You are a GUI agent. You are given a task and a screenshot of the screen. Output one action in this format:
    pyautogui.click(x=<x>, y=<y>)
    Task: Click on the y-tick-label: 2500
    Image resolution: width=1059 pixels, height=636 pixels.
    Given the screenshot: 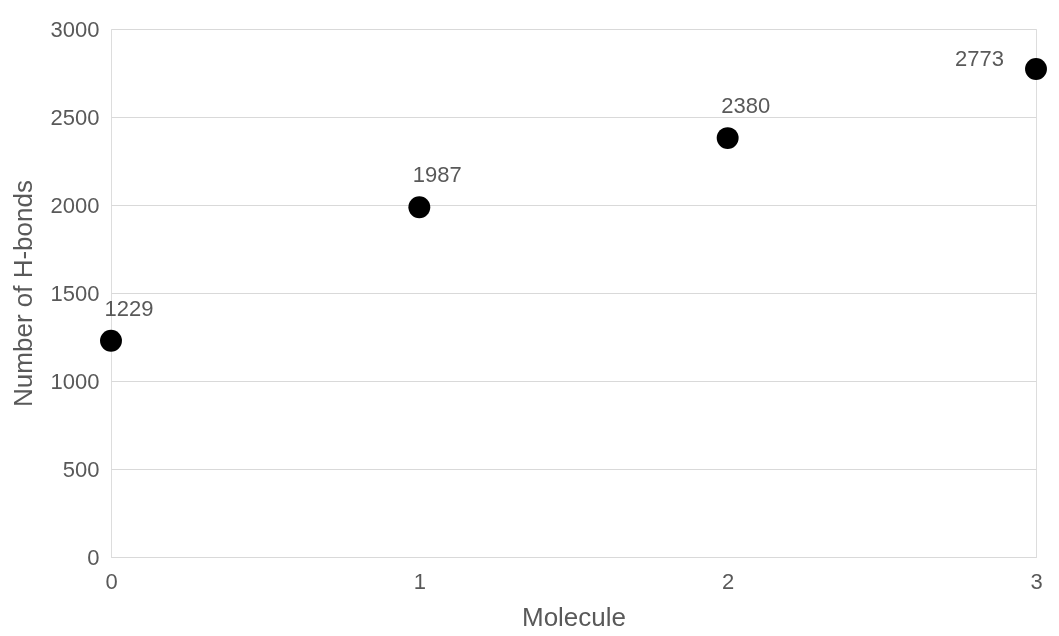 What is the action you would take?
    pyautogui.click(x=75, y=117)
    